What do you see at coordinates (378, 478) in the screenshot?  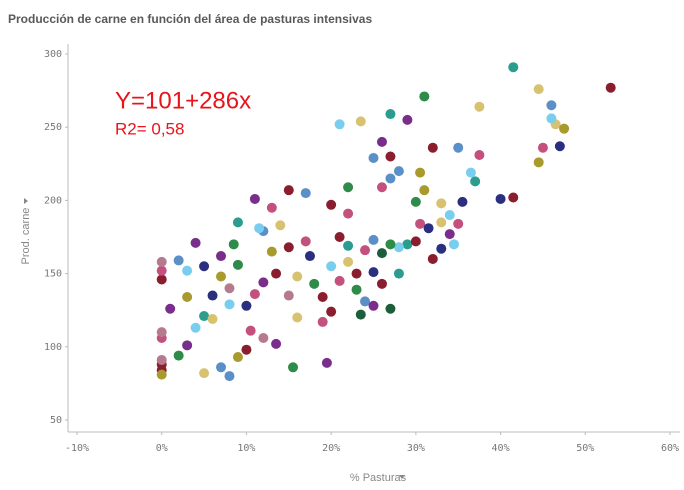 I see `x-axis-label: % Pasturas` at bounding box center [378, 478].